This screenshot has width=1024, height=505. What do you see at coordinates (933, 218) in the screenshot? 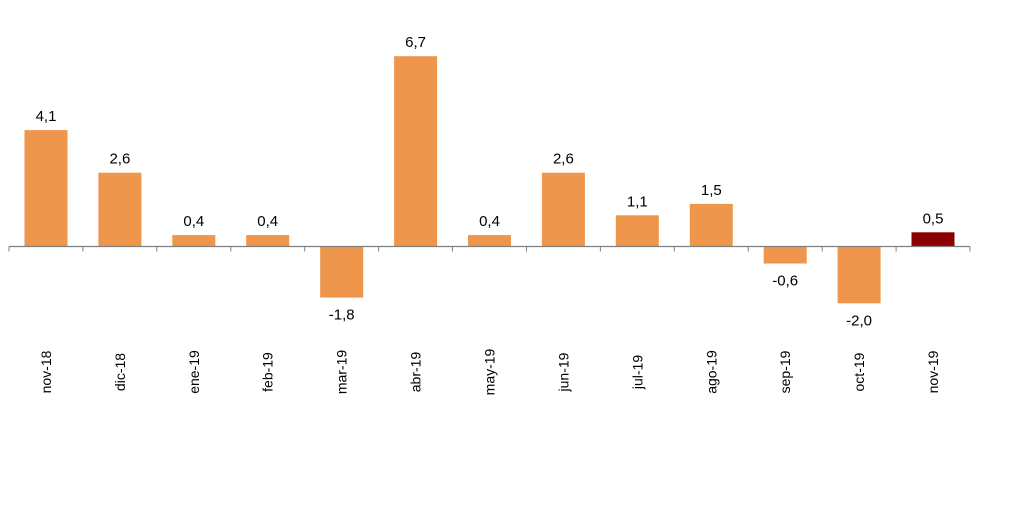
I see `data-label-nov-19: 0,5` at bounding box center [933, 218].